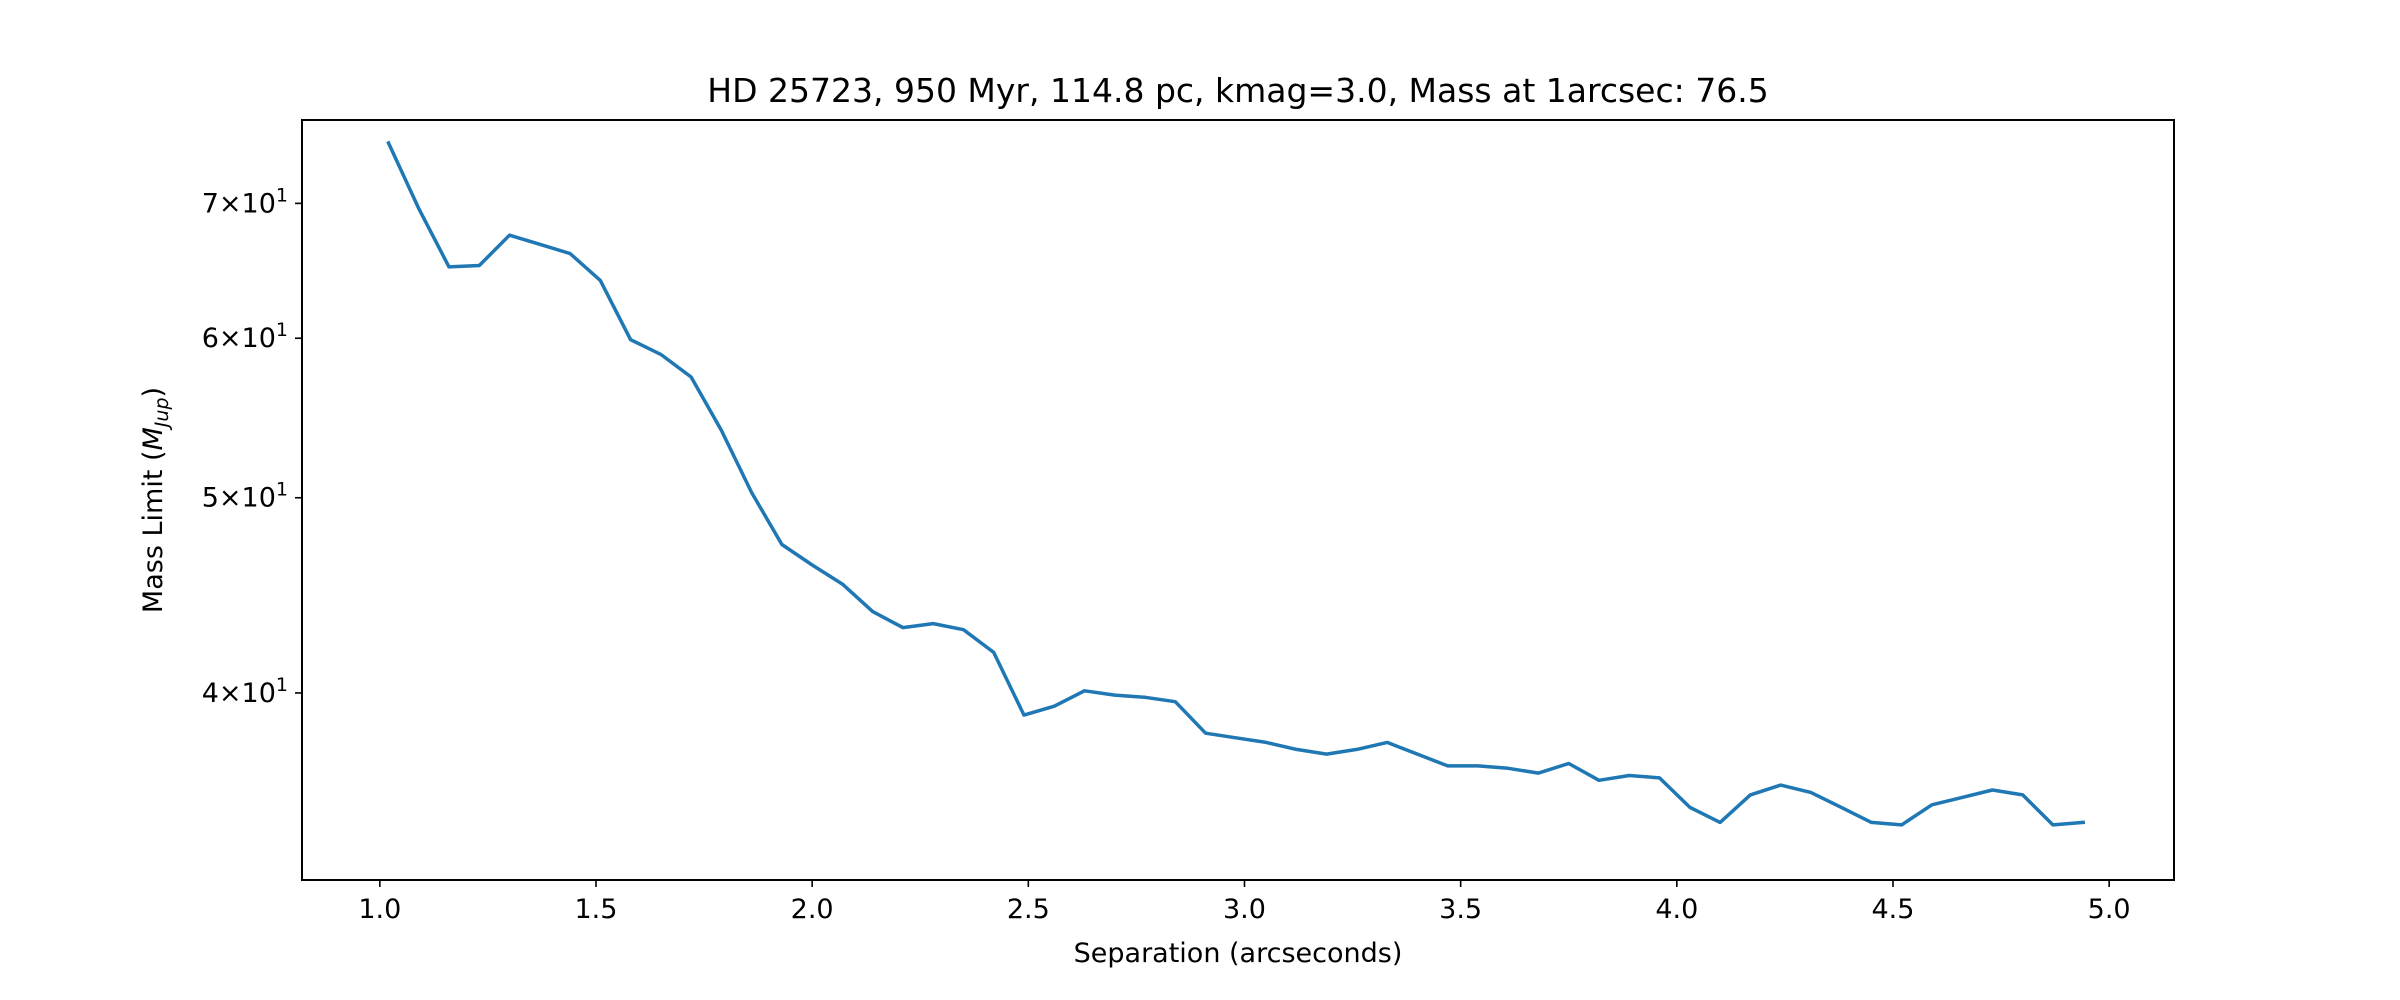 The height and width of the screenshot is (1000, 2400). Describe the element at coordinates (596, 909) in the screenshot. I see `x-tick-label: 1.5` at that location.